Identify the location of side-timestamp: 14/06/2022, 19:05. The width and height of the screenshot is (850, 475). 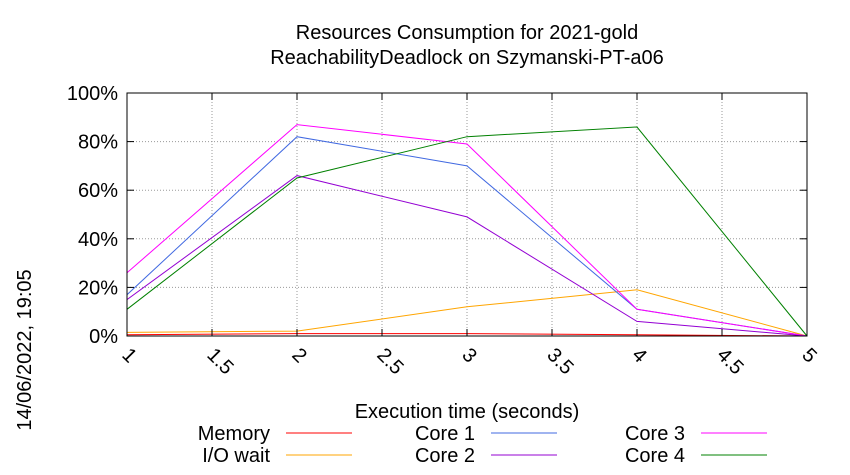
(25, 349).